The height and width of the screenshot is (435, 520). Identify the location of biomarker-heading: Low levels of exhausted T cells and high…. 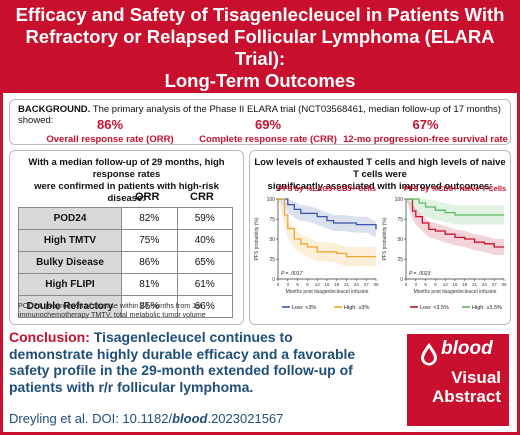
(380, 175).